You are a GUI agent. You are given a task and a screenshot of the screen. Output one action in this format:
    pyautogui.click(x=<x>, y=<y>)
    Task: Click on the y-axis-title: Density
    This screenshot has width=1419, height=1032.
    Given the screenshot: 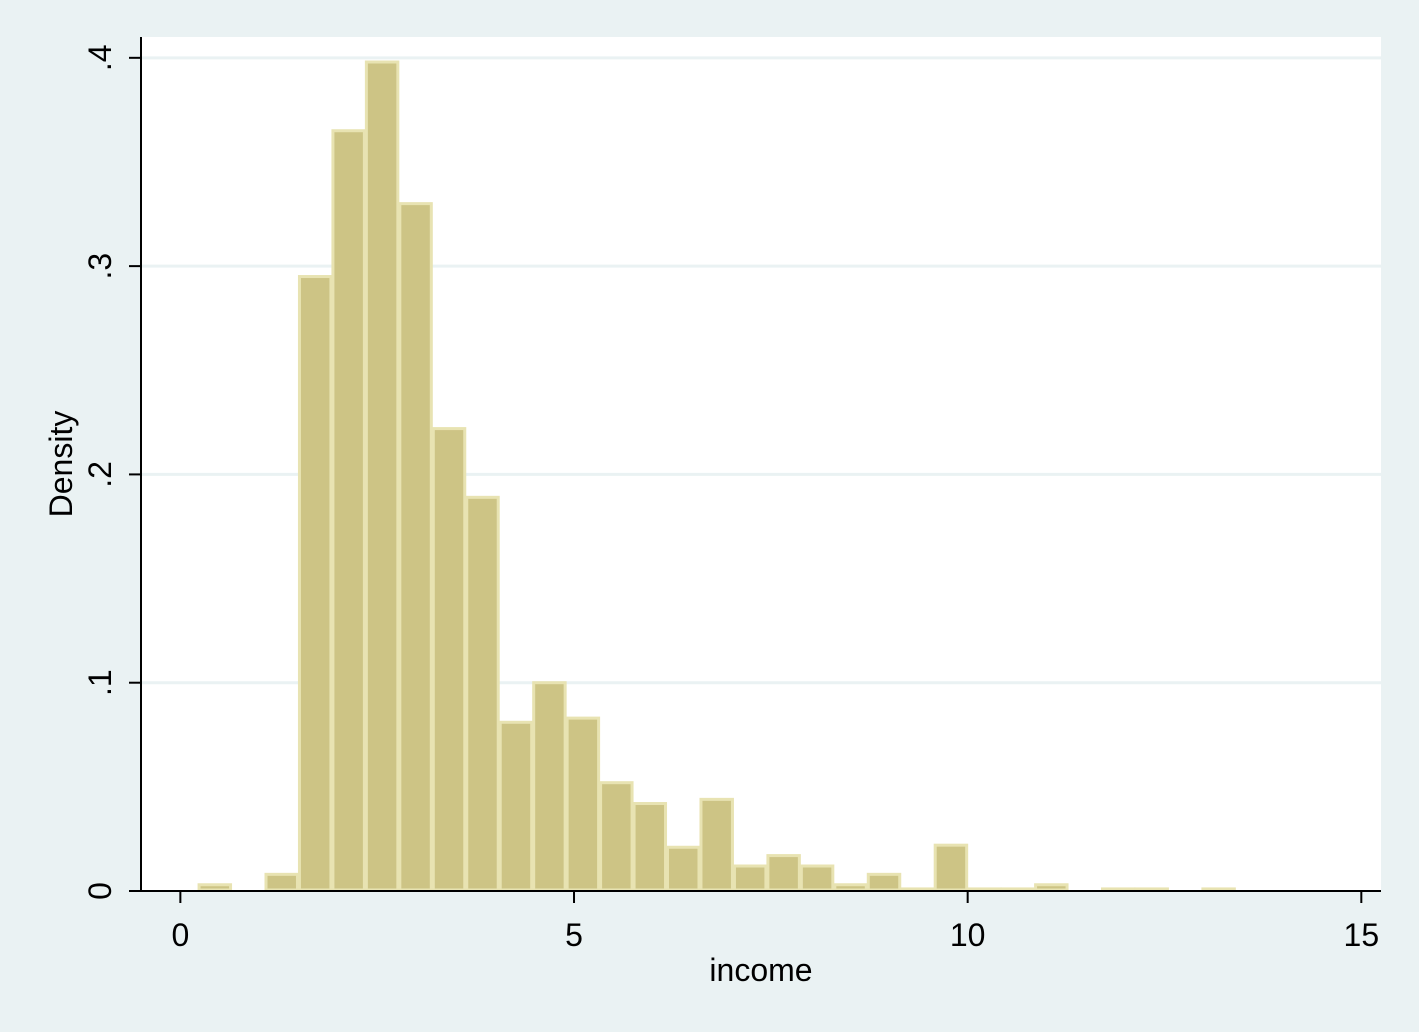 What is the action you would take?
    pyautogui.click(x=61, y=464)
    